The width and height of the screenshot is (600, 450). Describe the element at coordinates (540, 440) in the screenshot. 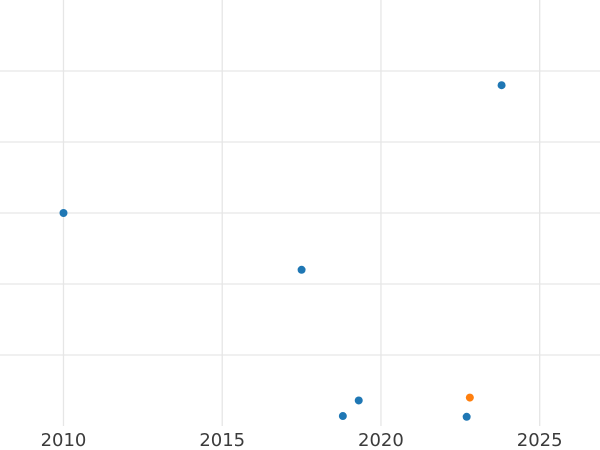

I see `x-tick-label: 2025` at that location.